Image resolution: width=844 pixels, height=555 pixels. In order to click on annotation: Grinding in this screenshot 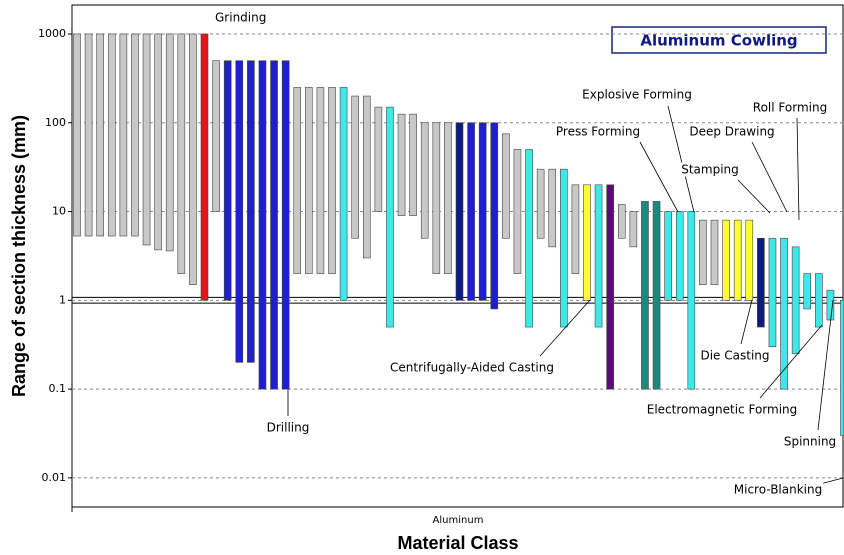, I will do `click(240, 18)`.